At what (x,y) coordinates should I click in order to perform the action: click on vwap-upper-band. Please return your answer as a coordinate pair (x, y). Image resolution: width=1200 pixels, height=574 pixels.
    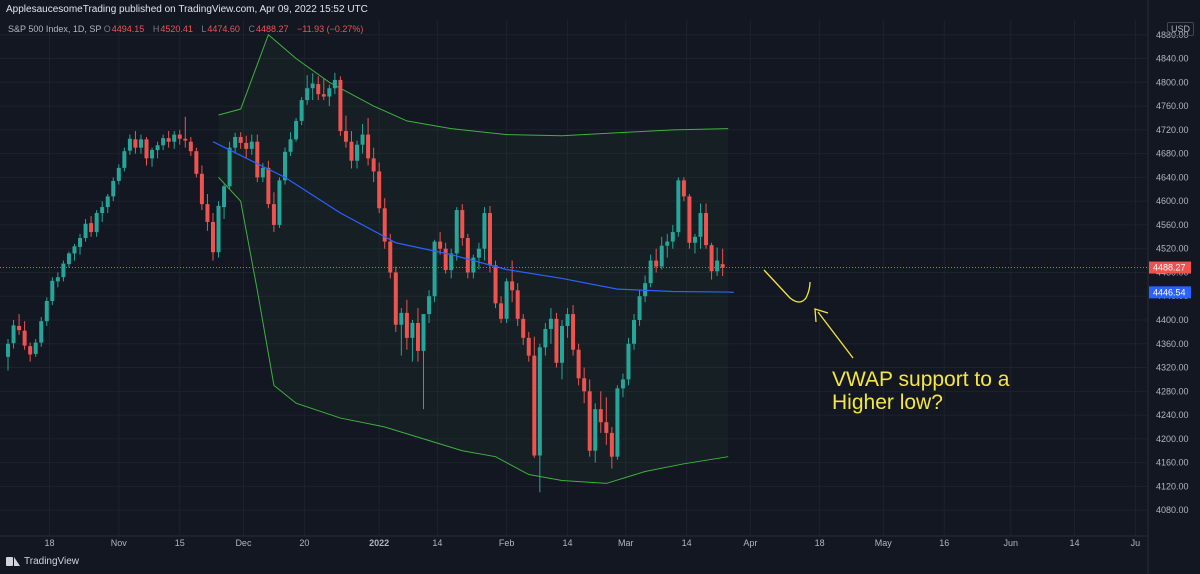
    Looking at the image, I should click on (473, 85).